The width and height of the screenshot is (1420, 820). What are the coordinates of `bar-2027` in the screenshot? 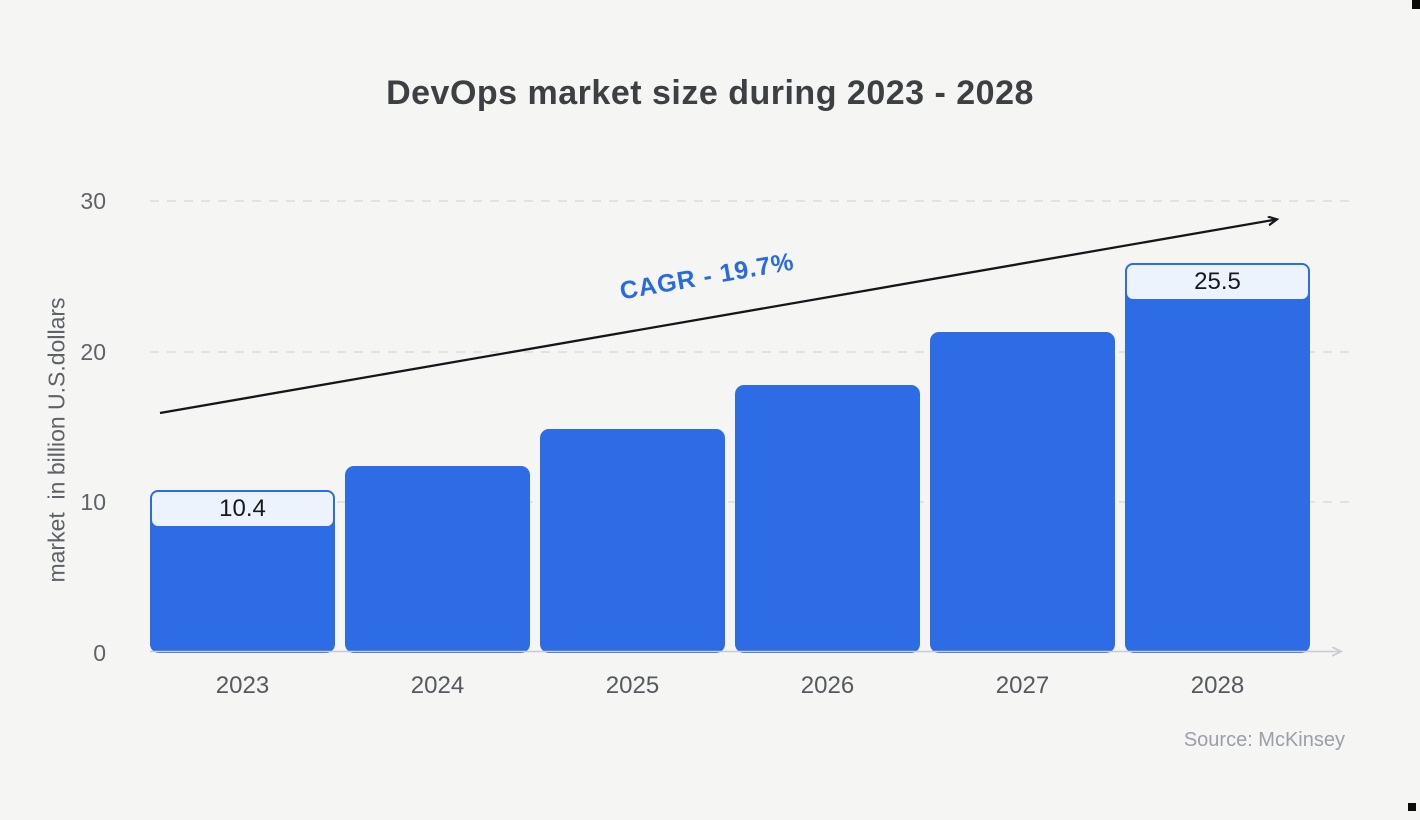 It's located at (1022, 492).